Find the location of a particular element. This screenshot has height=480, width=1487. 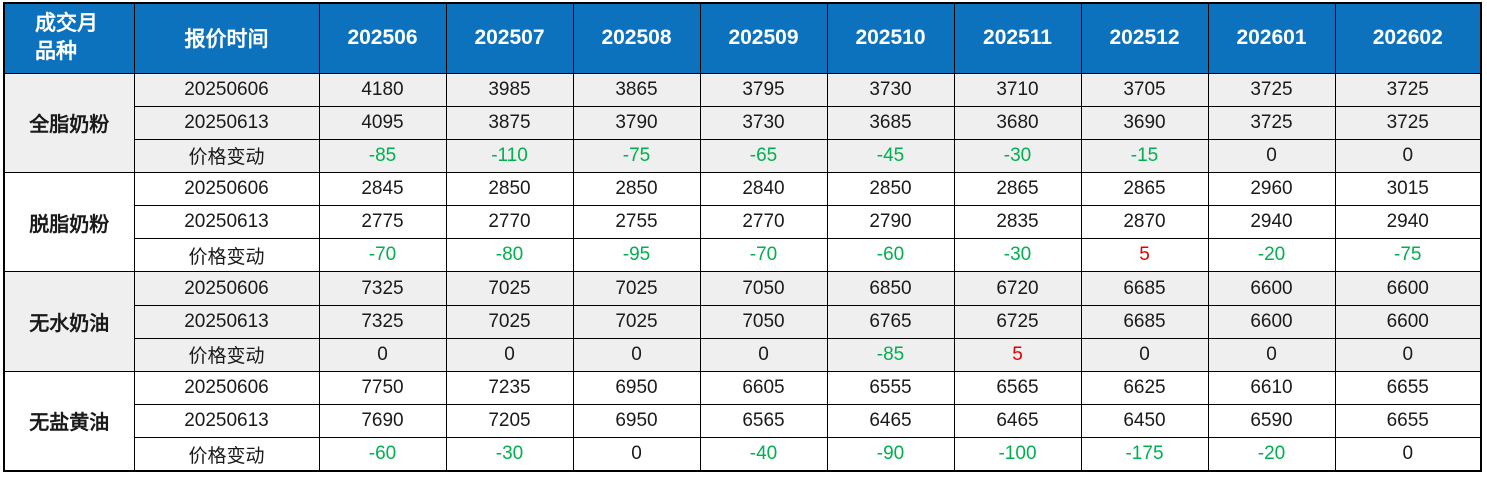

value-cell: 2840 is located at coordinates (763, 189).